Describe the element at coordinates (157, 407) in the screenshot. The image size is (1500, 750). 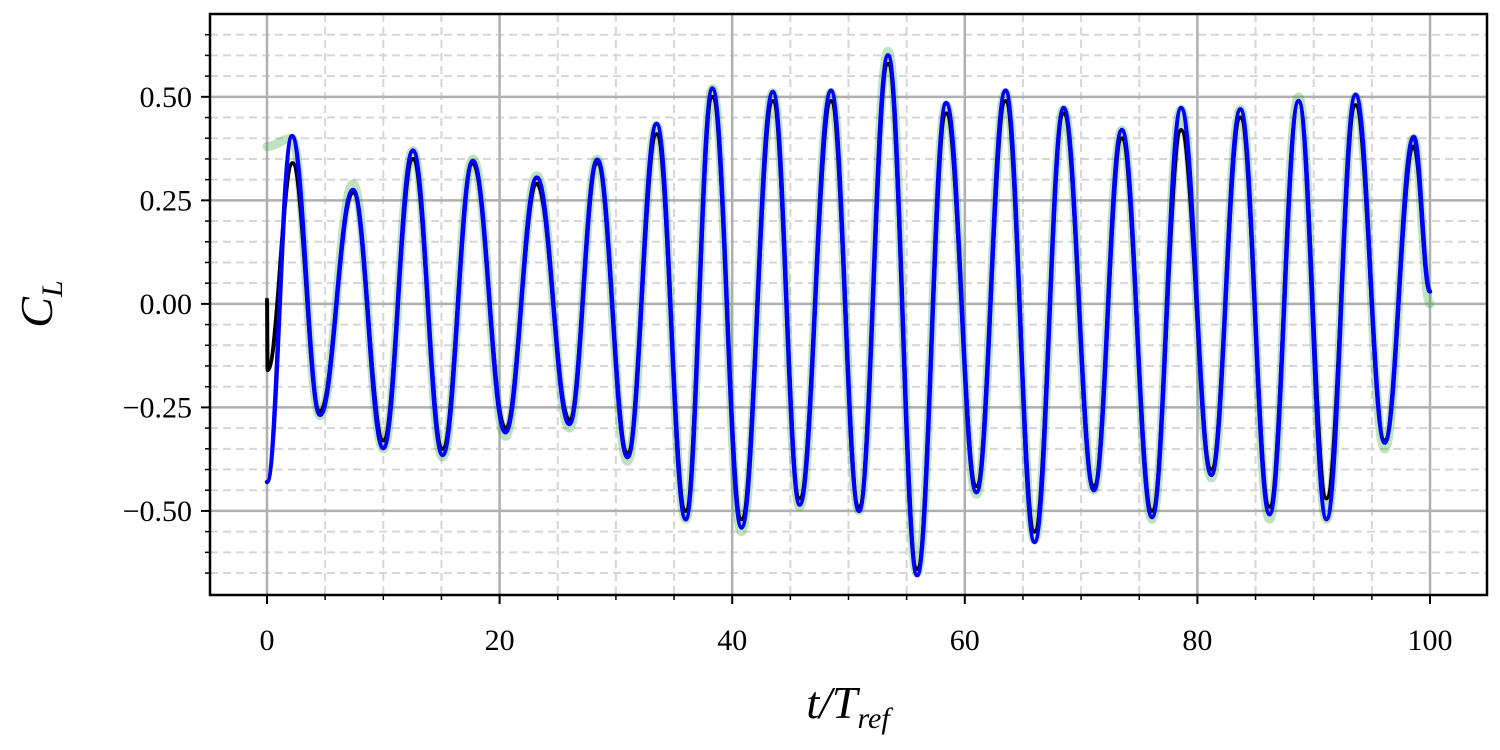
I see `y-tick-label: −0.25` at that location.